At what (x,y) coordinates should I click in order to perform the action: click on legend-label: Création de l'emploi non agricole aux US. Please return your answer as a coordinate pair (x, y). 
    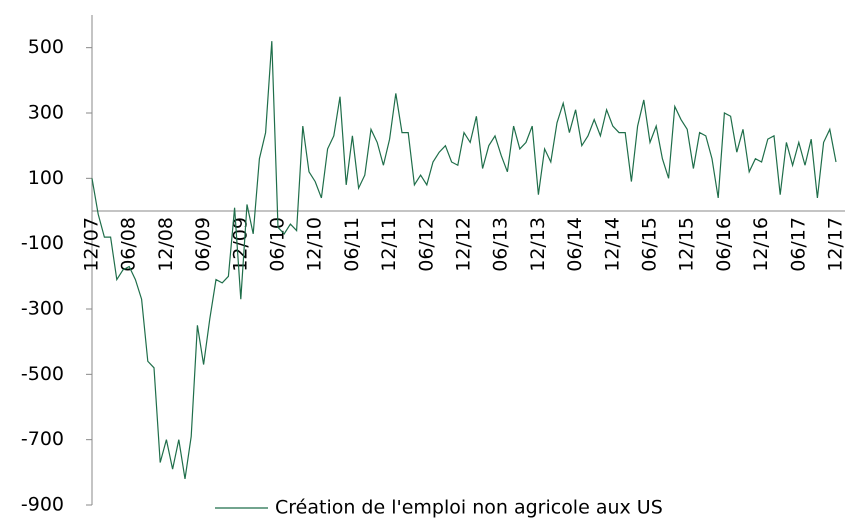
    Looking at the image, I should click on (469, 508).